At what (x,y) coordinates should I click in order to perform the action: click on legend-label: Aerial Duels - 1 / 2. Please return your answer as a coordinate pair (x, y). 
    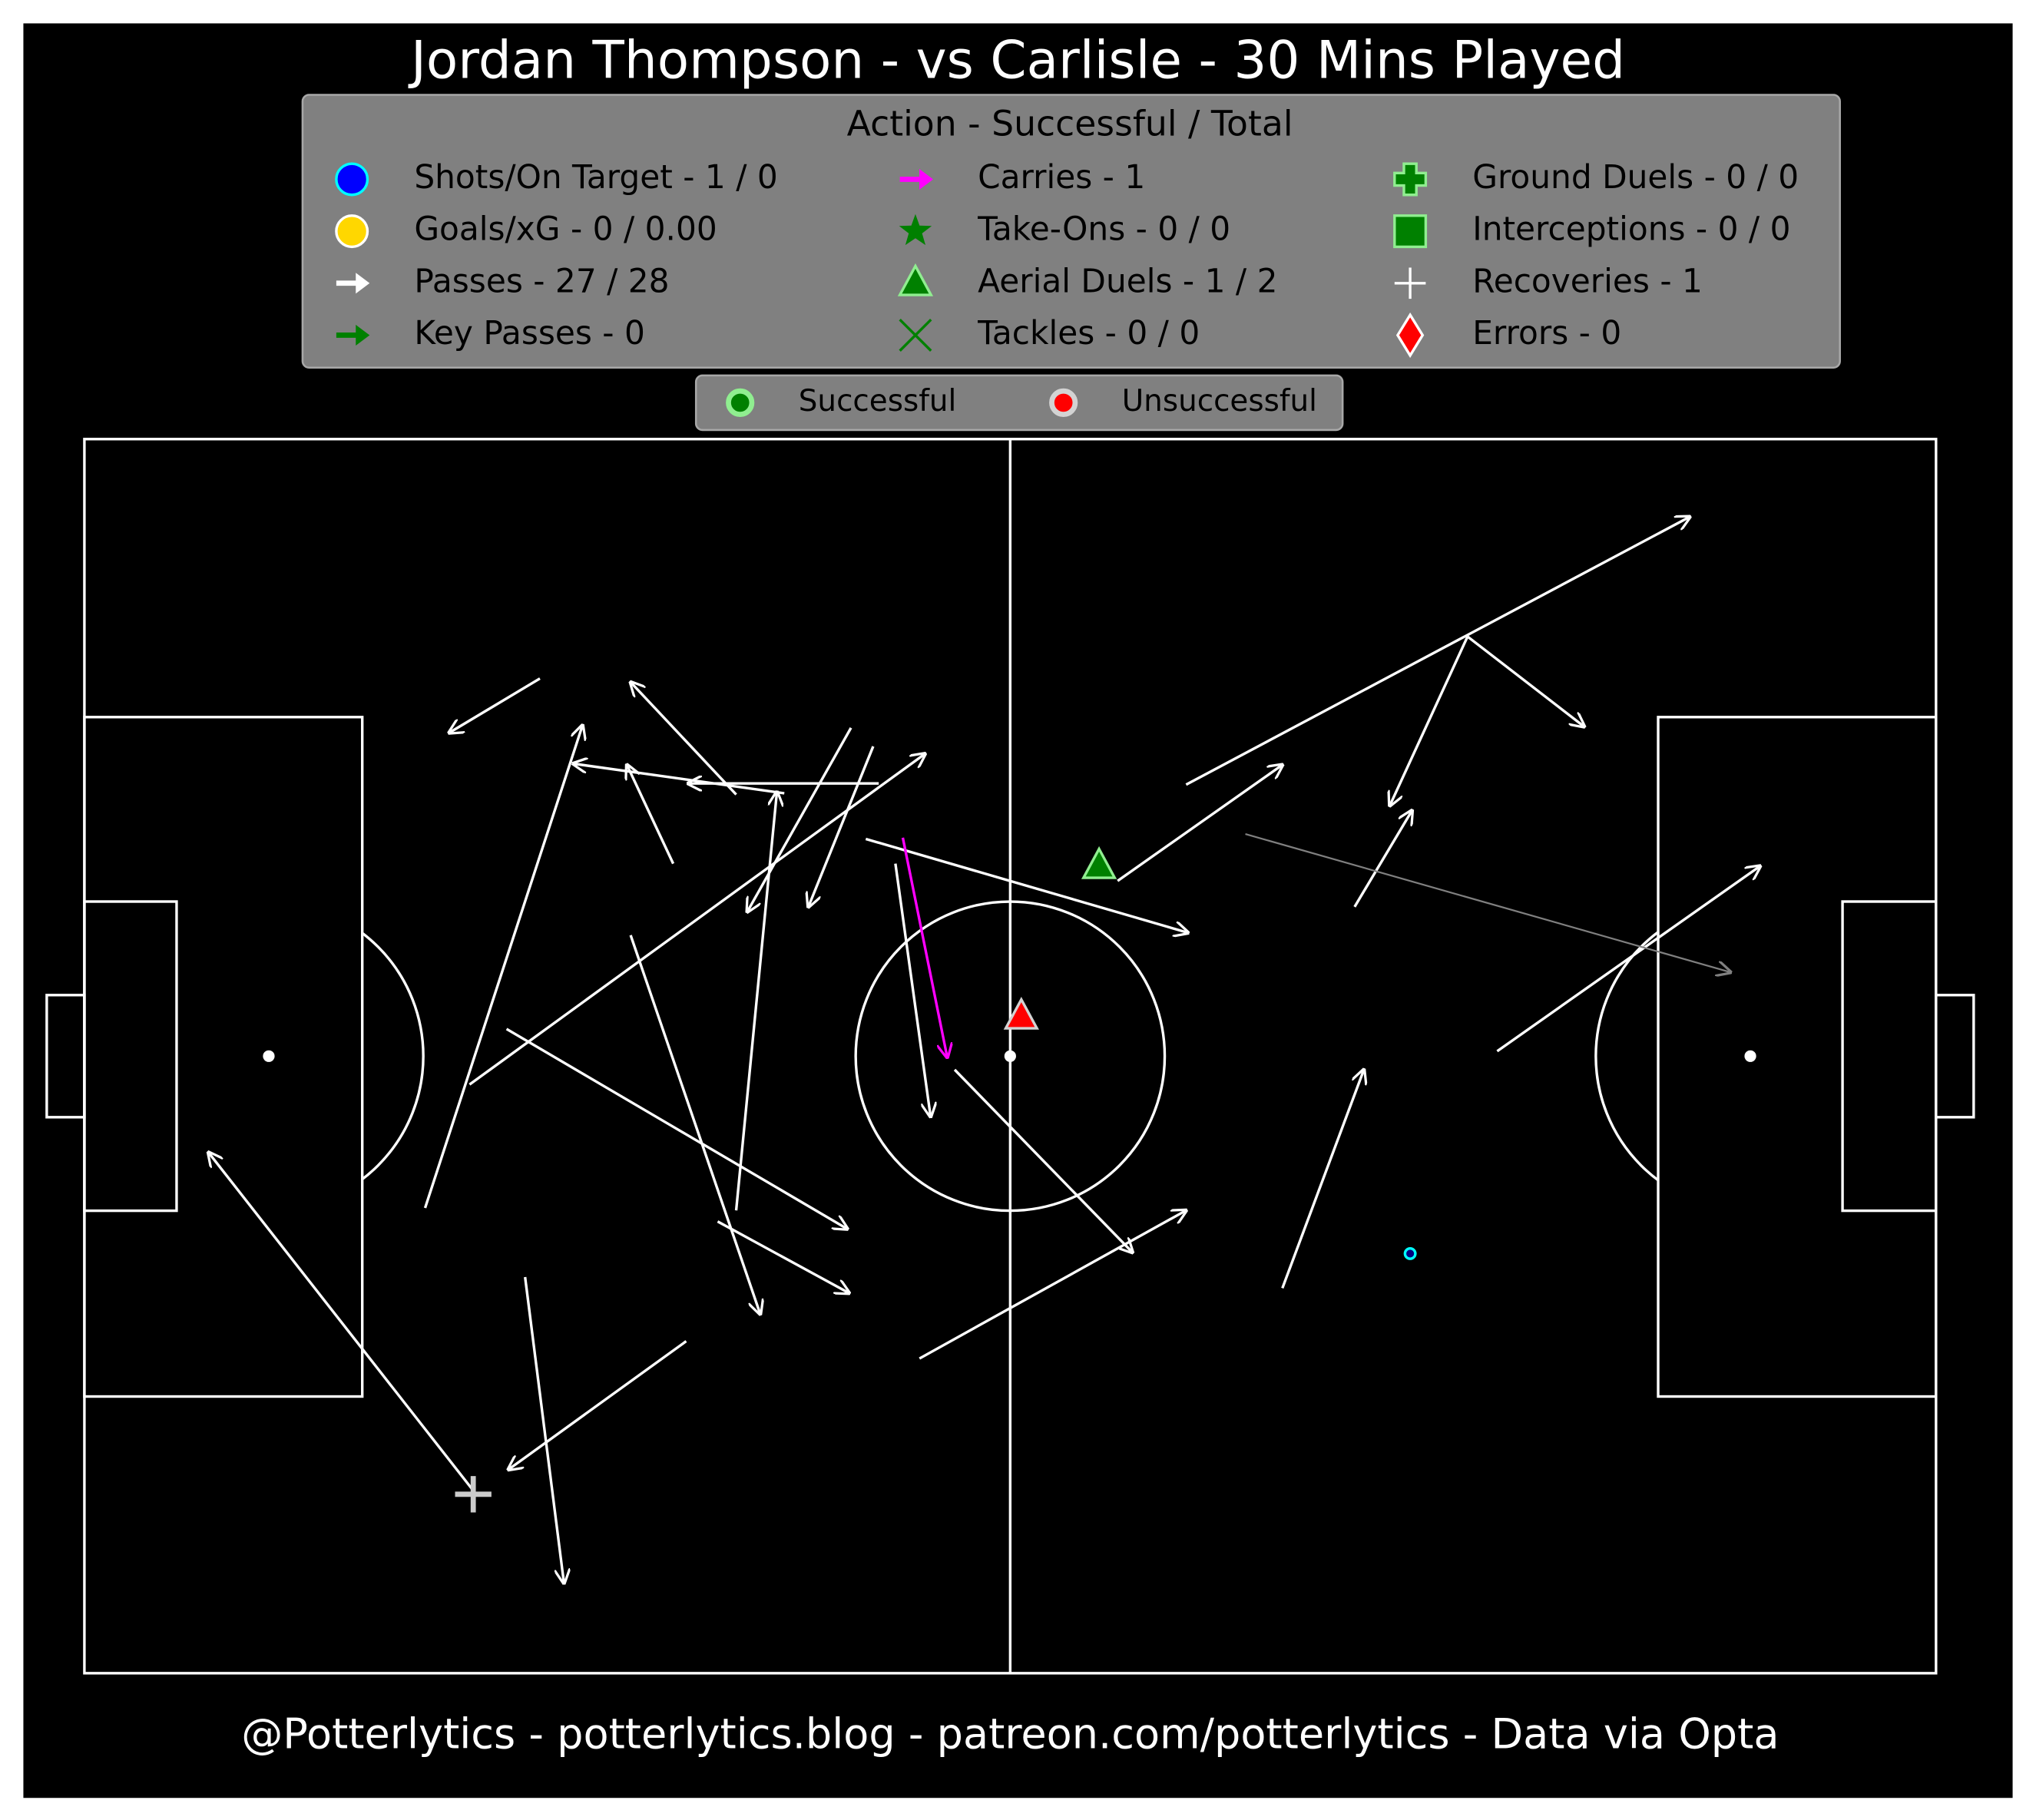
    Looking at the image, I should click on (1127, 280).